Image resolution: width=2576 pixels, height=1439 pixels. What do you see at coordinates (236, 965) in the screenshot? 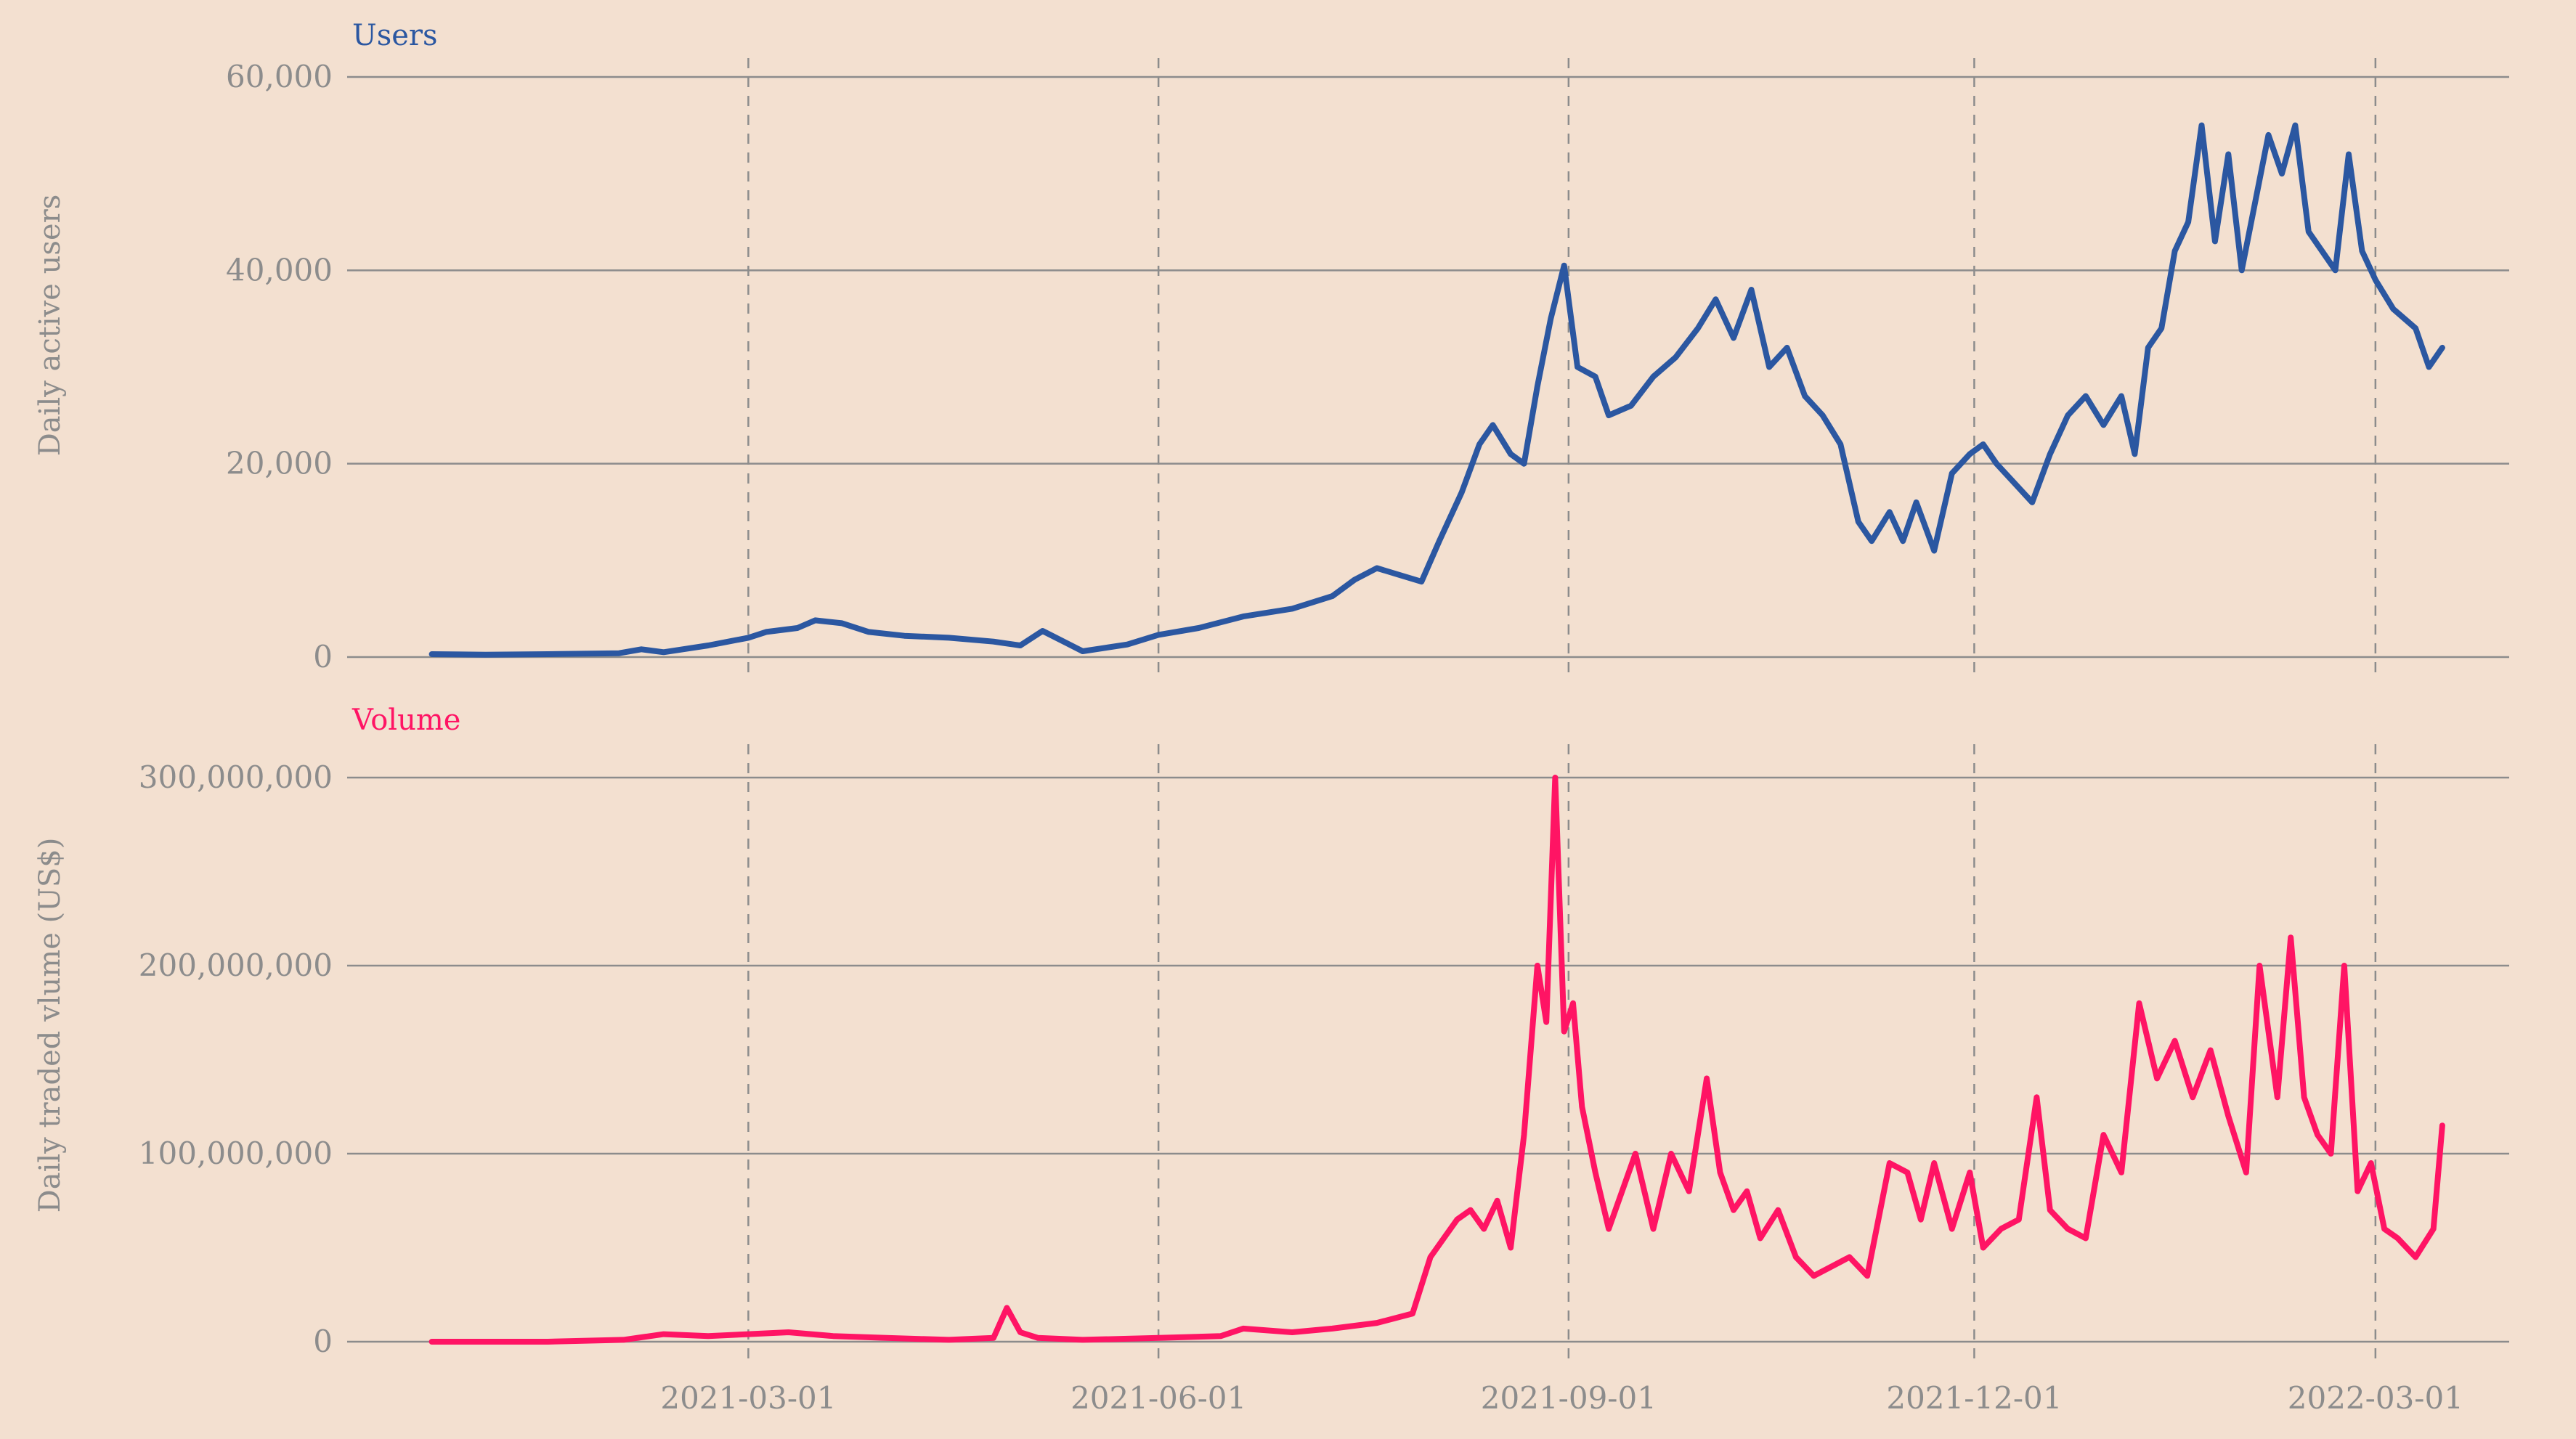
I see `volume-y-tick-label: 200,000,000` at bounding box center [236, 965].